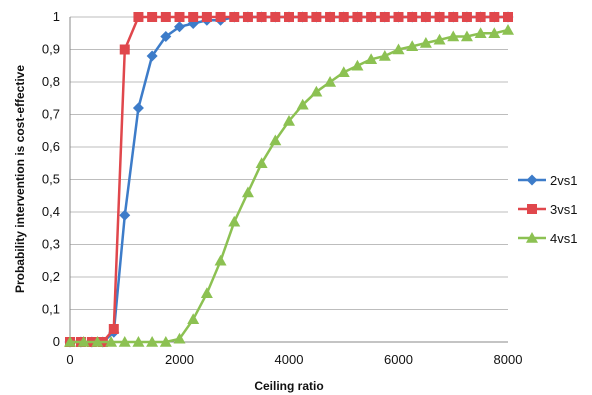  I want to click on x-tick-labels: 0 2000 4000 6000 8000, so click(294, 359).